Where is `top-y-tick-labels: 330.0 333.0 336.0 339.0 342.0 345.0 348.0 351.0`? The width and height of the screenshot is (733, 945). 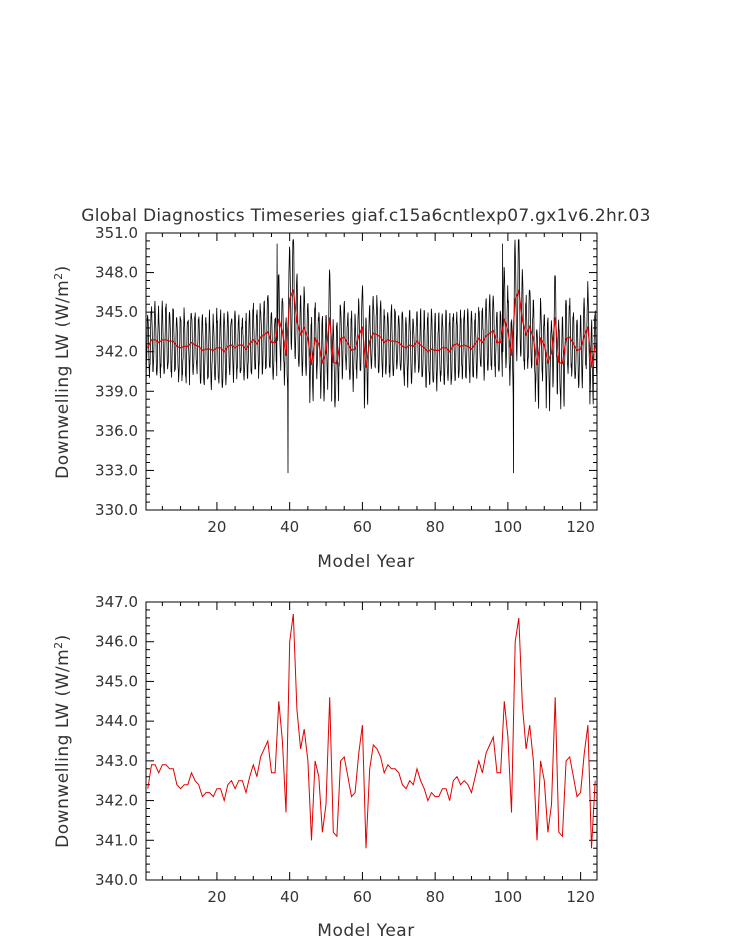
top-y-tick-labels: 330.0 333.0 336.0 339.0 342.0 345.0 348.0 351.0 is located at coordinates (116, 371).